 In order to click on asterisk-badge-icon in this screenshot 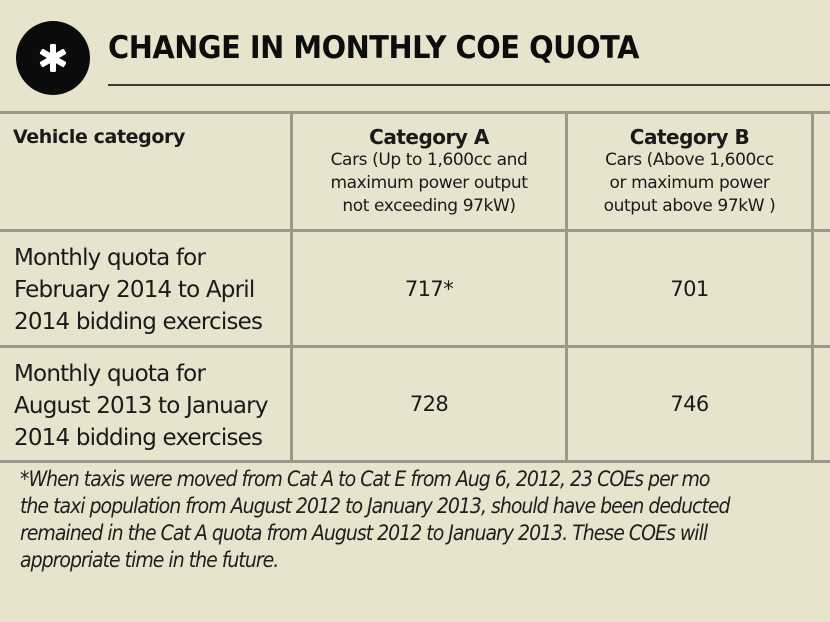, I will do `click(53, 58)`.